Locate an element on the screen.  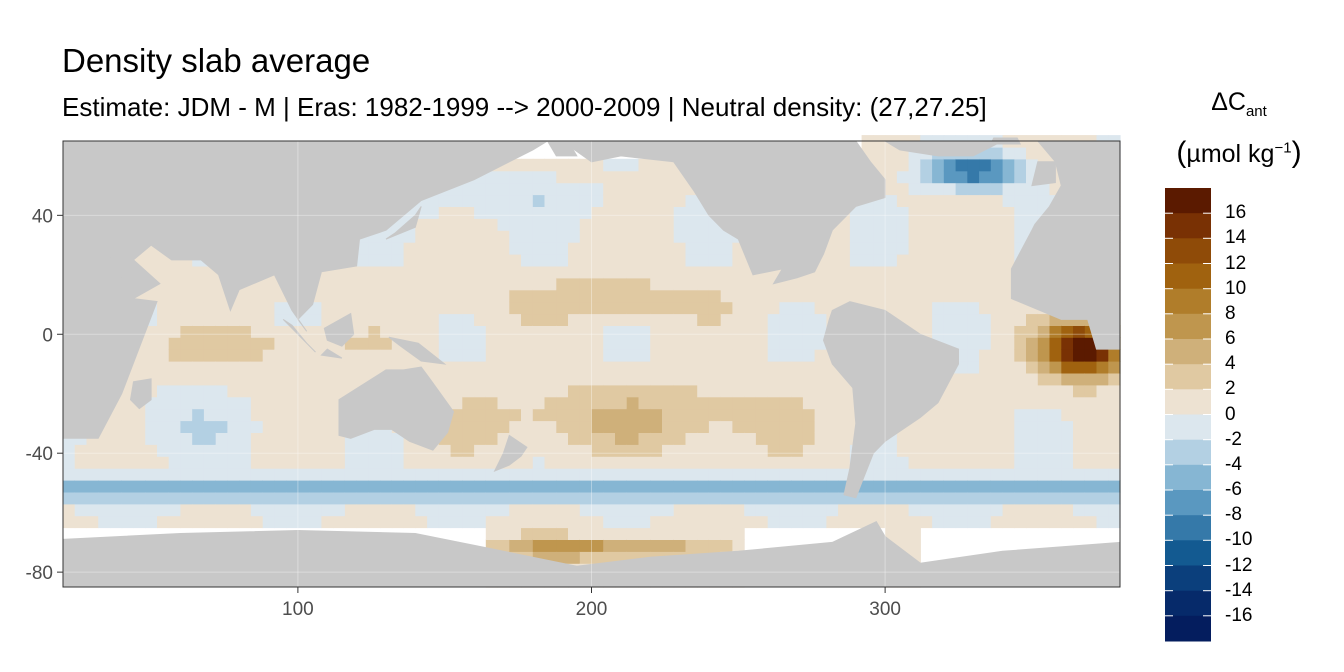
land-mass is located at coordinates (140, 394).